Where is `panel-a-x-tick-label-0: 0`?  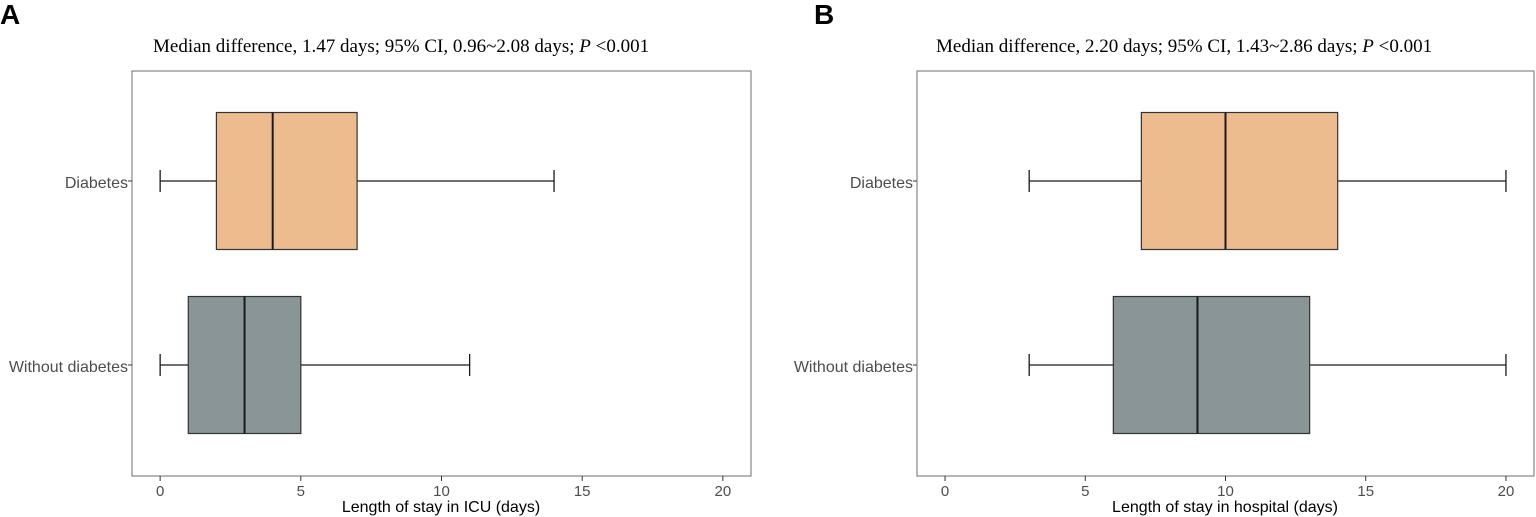
panel-a-x-tick-label-0: 0 is located at coordinates (160, 491).